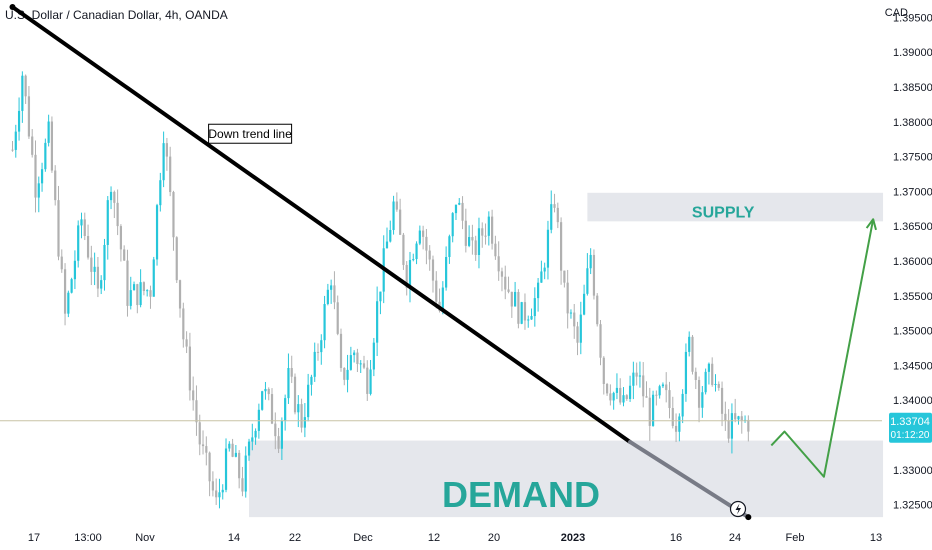 Image resolution: width=932 pixels, height=550 pixels. Describe the element at coordinates (573, 538) in the screenshot. I see `x-axis-tick-label: 2023` at that location.